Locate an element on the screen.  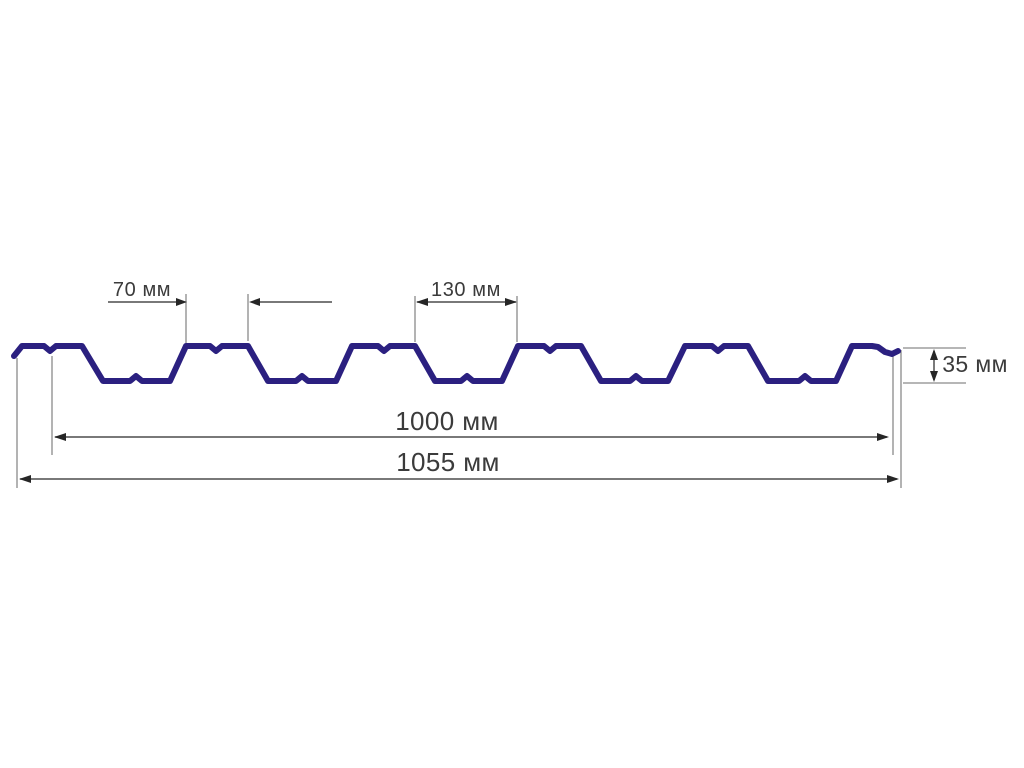
arrow-height-bottom is located at coordinates (934, 376).